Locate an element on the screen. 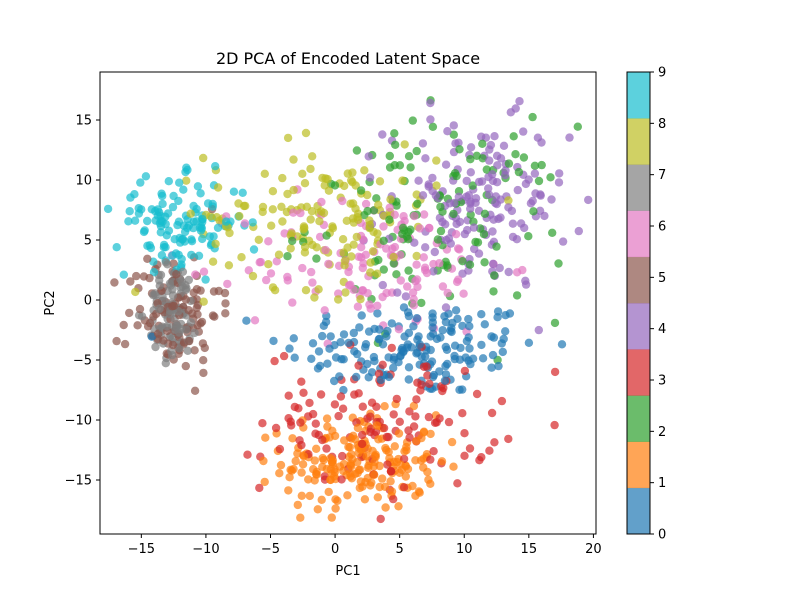  colorbar-tick-label: 9 is located at coordinates (662, 73).